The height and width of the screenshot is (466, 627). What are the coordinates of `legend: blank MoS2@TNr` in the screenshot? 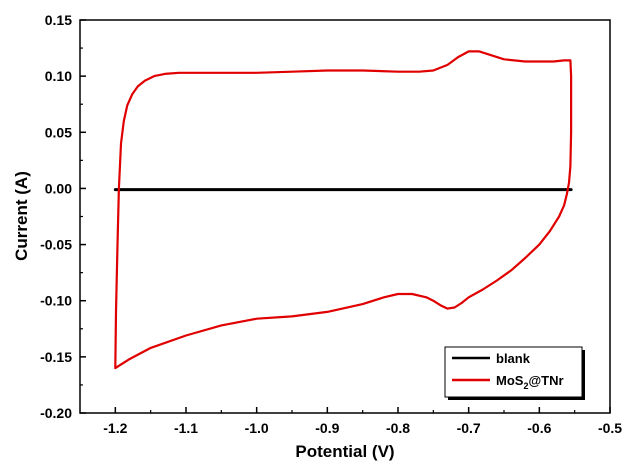 It's located at (514, 373).